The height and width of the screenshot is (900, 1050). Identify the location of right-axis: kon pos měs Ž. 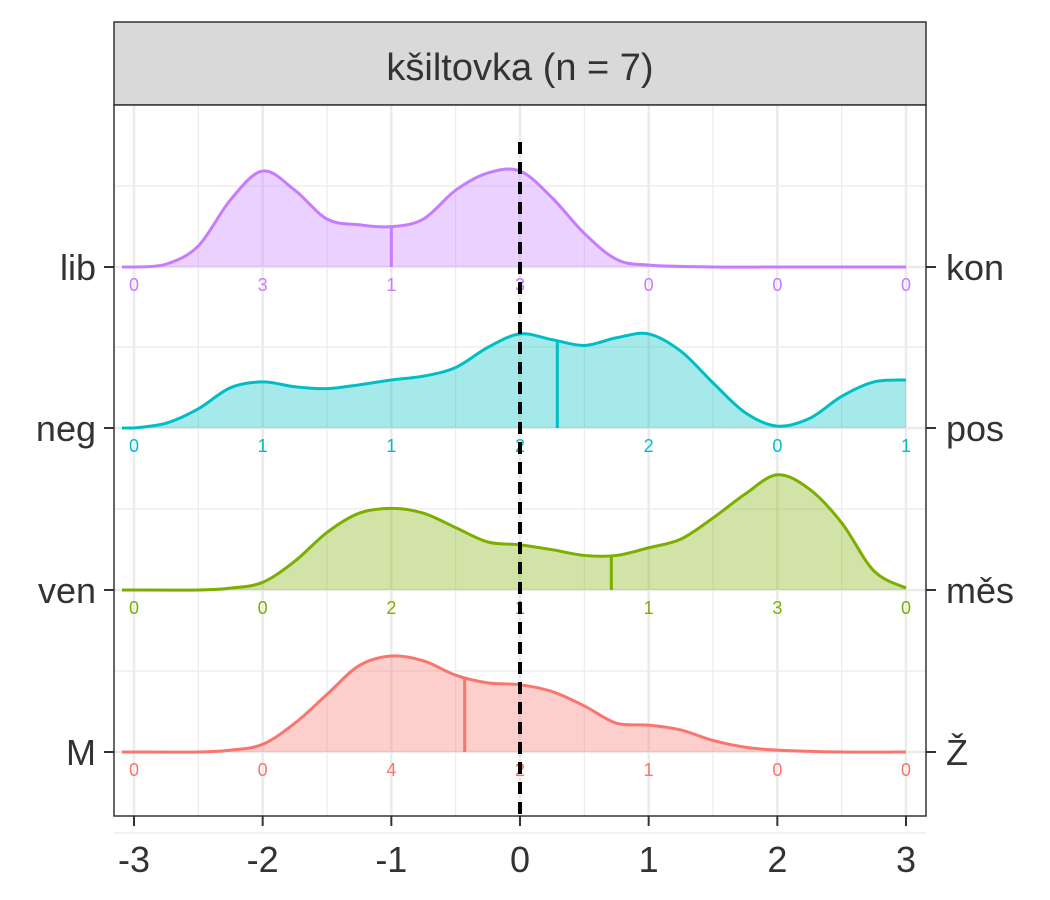
(970, 510).